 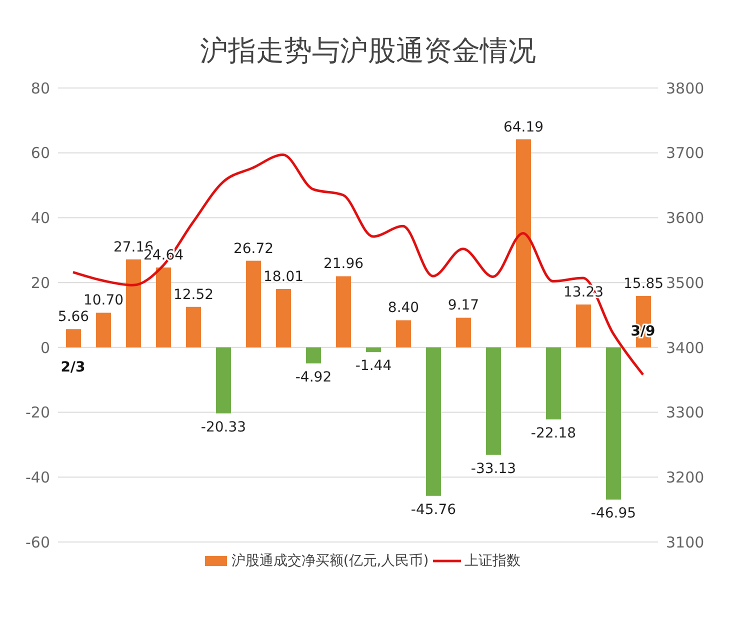 I want to click on data-label: -45.76, so click(x=433, y=510).